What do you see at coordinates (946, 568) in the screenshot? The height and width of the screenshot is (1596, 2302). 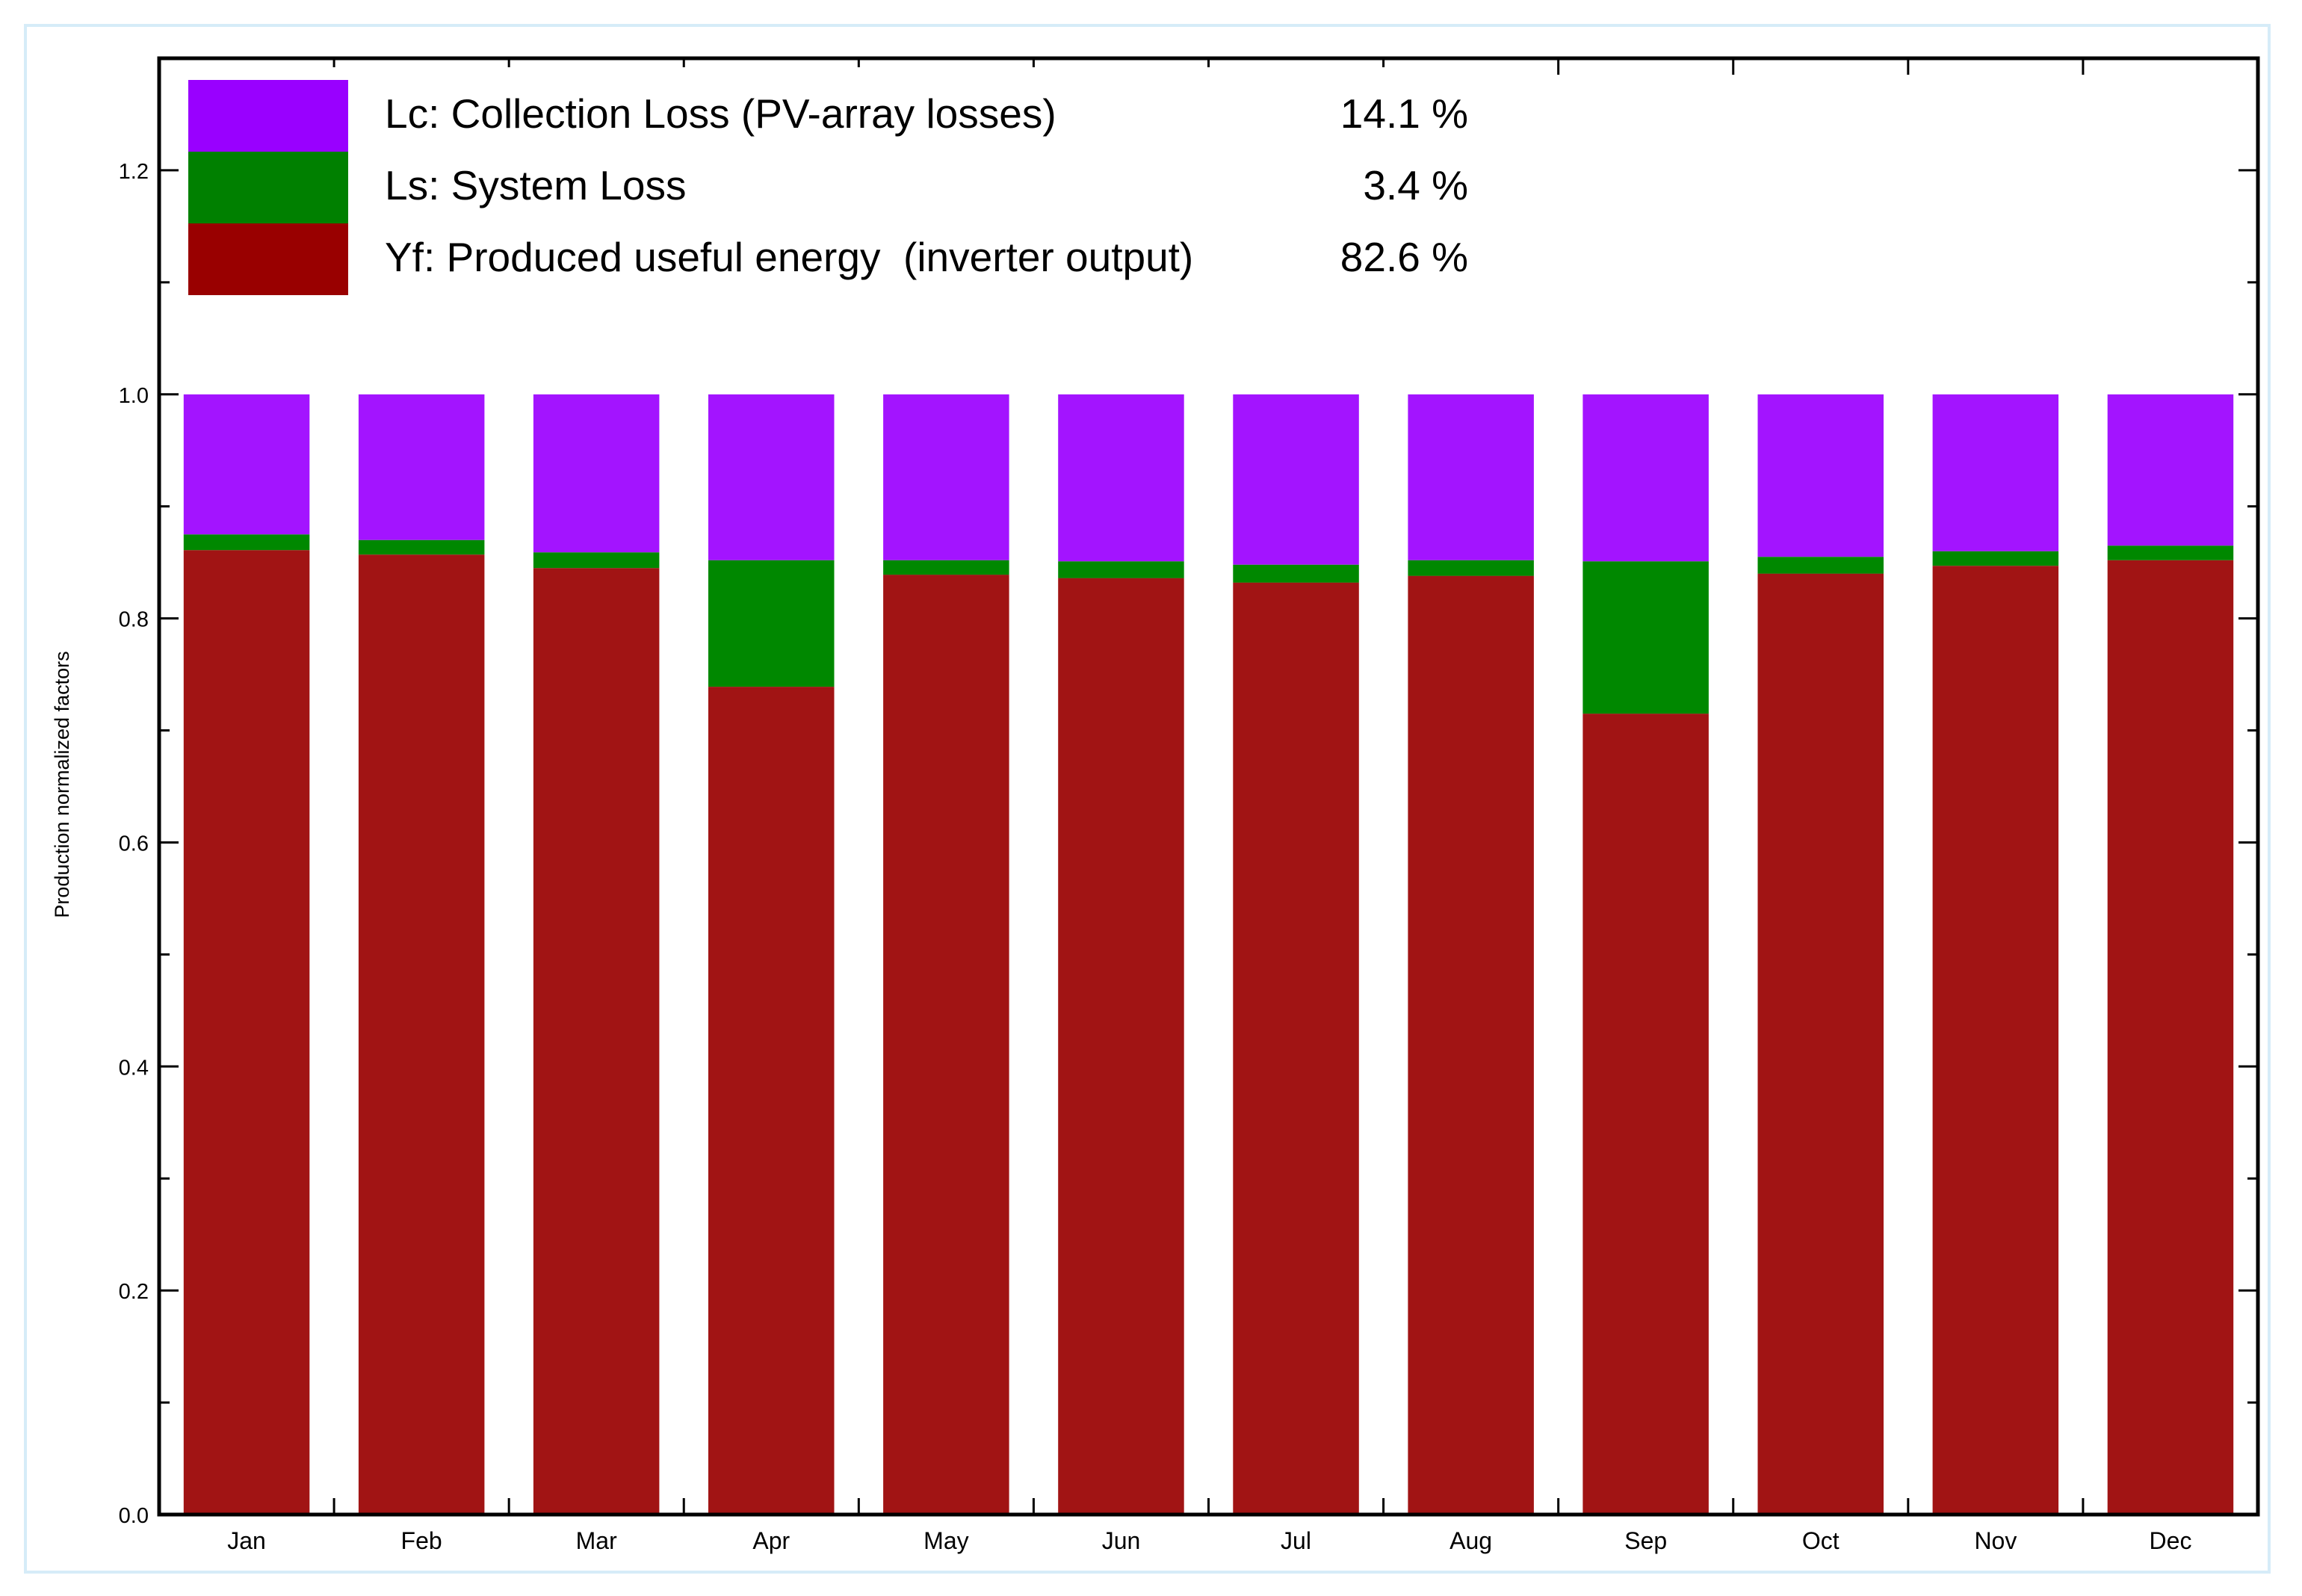 I see `bar-ls-may` at bounding box center [946, 568].